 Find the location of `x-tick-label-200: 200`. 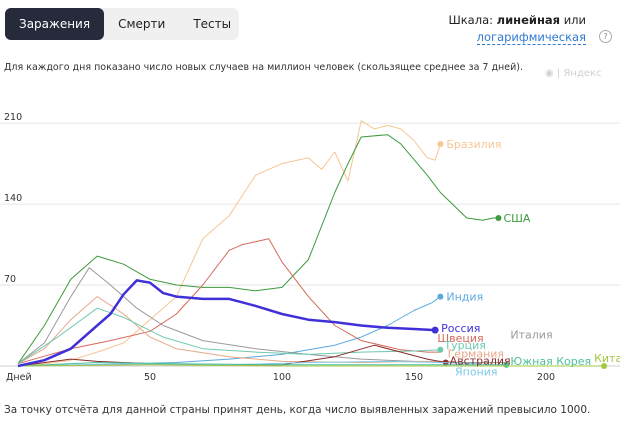

x-tick-label-200: 200 is located at coordinates (546, 377).